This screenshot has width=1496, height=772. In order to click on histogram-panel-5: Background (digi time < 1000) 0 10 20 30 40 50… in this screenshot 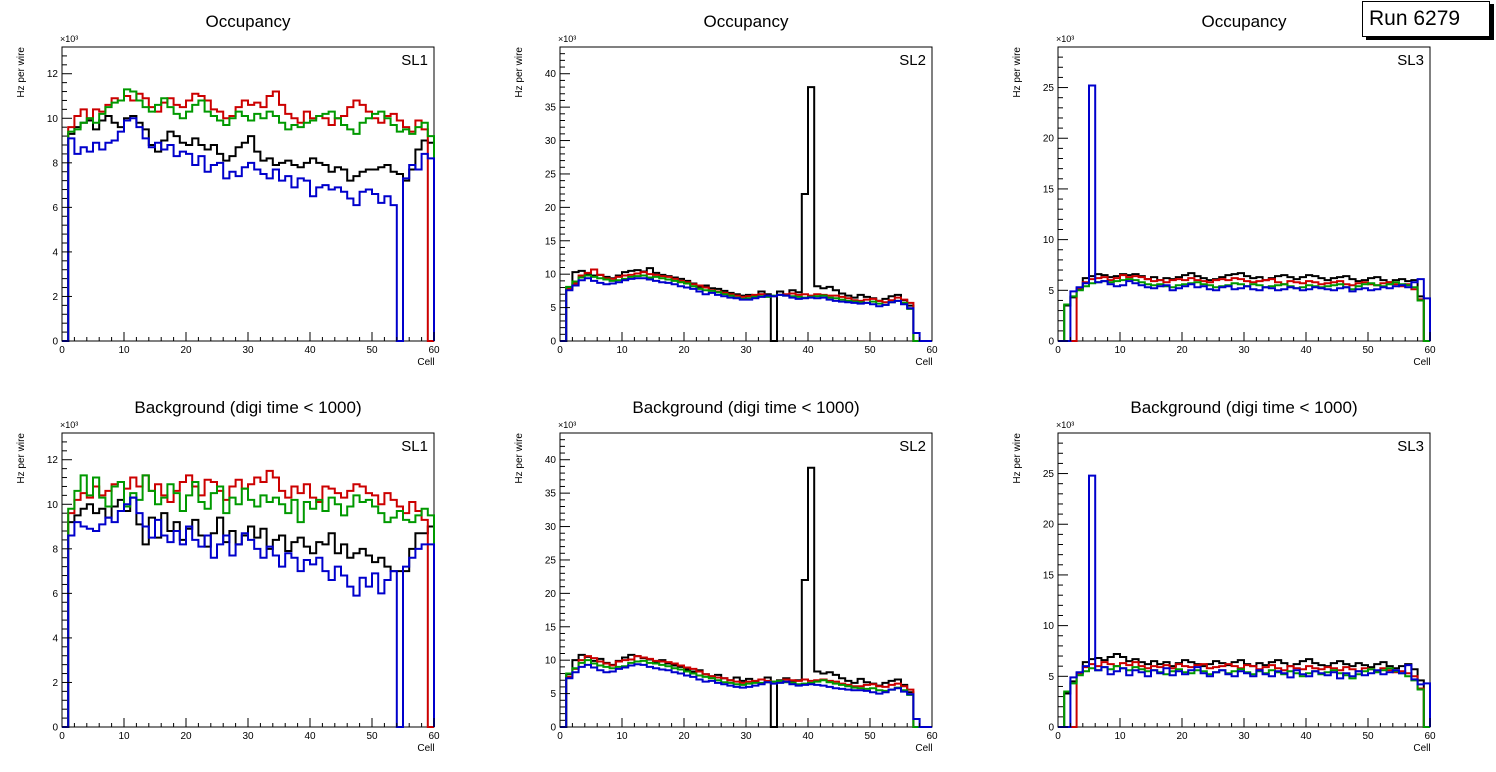, I will do `click(726, 576)`.